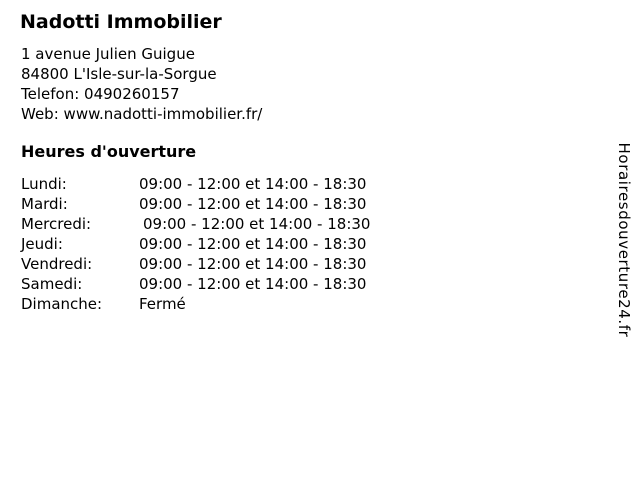  What do you see at coordinates (44, 184) in the screenshot?
I see `day-label: Lundi:` at bounding box center [44, 184].